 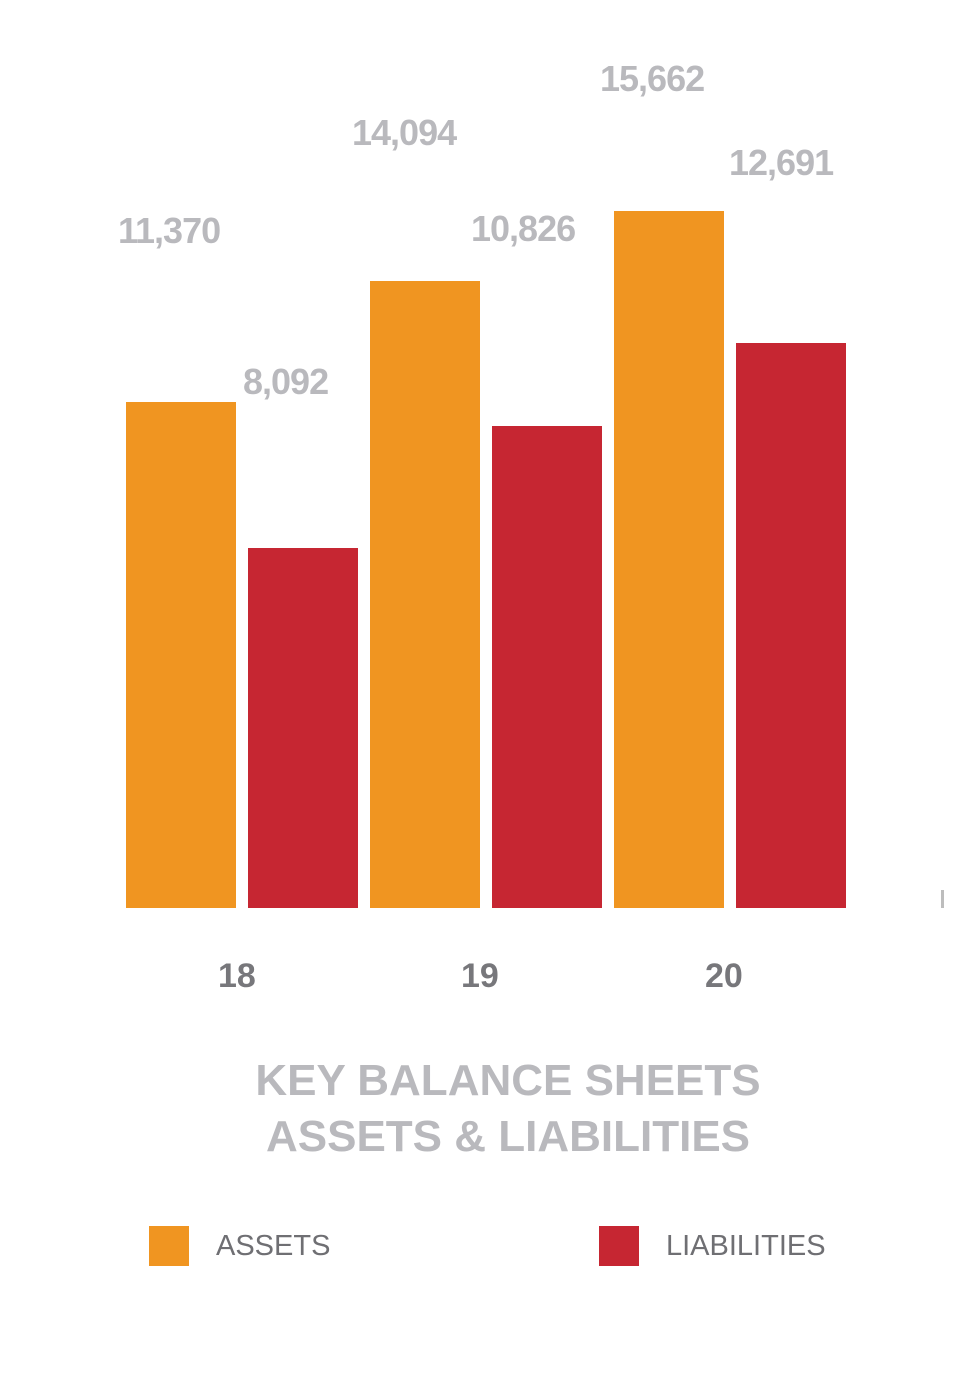 I want to click on value-label-liabilities-20: 12,691, so click(x=781, y=162).